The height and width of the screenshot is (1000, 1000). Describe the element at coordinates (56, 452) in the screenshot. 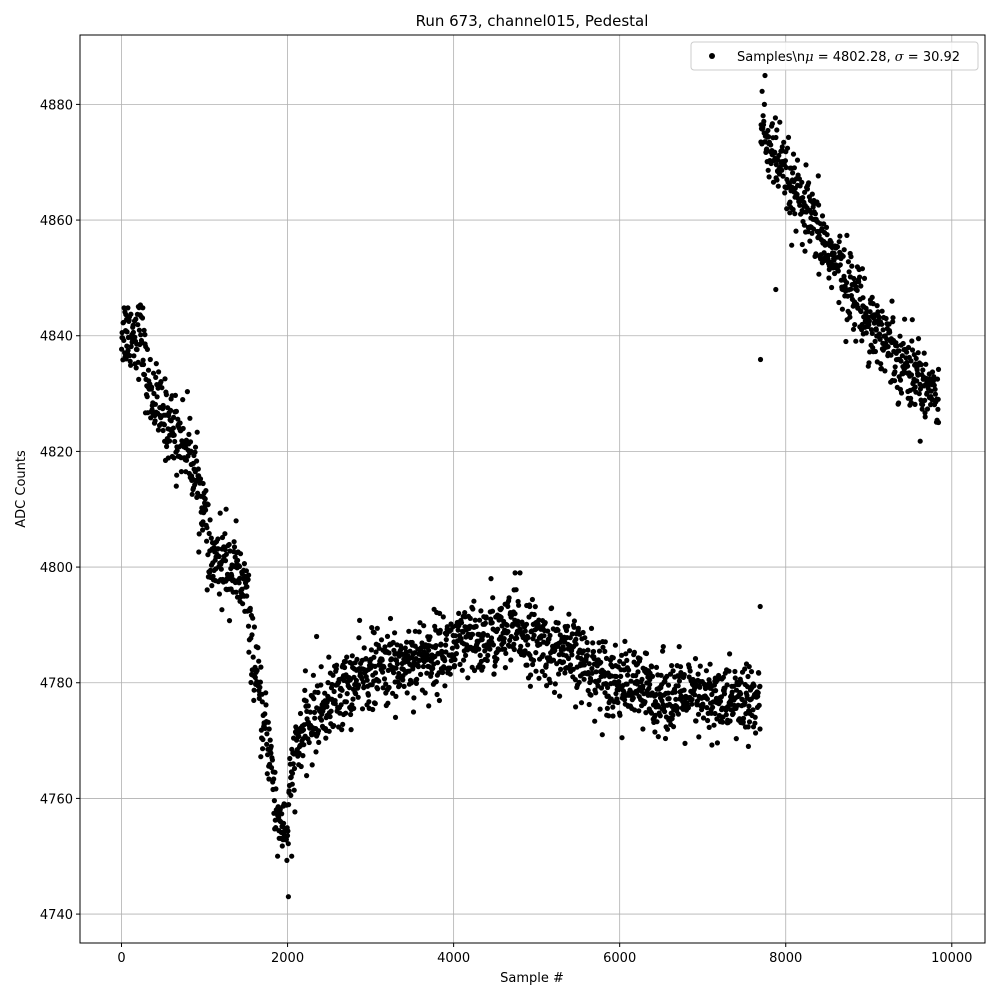

I see `y-tick-label: 4820` at that location.